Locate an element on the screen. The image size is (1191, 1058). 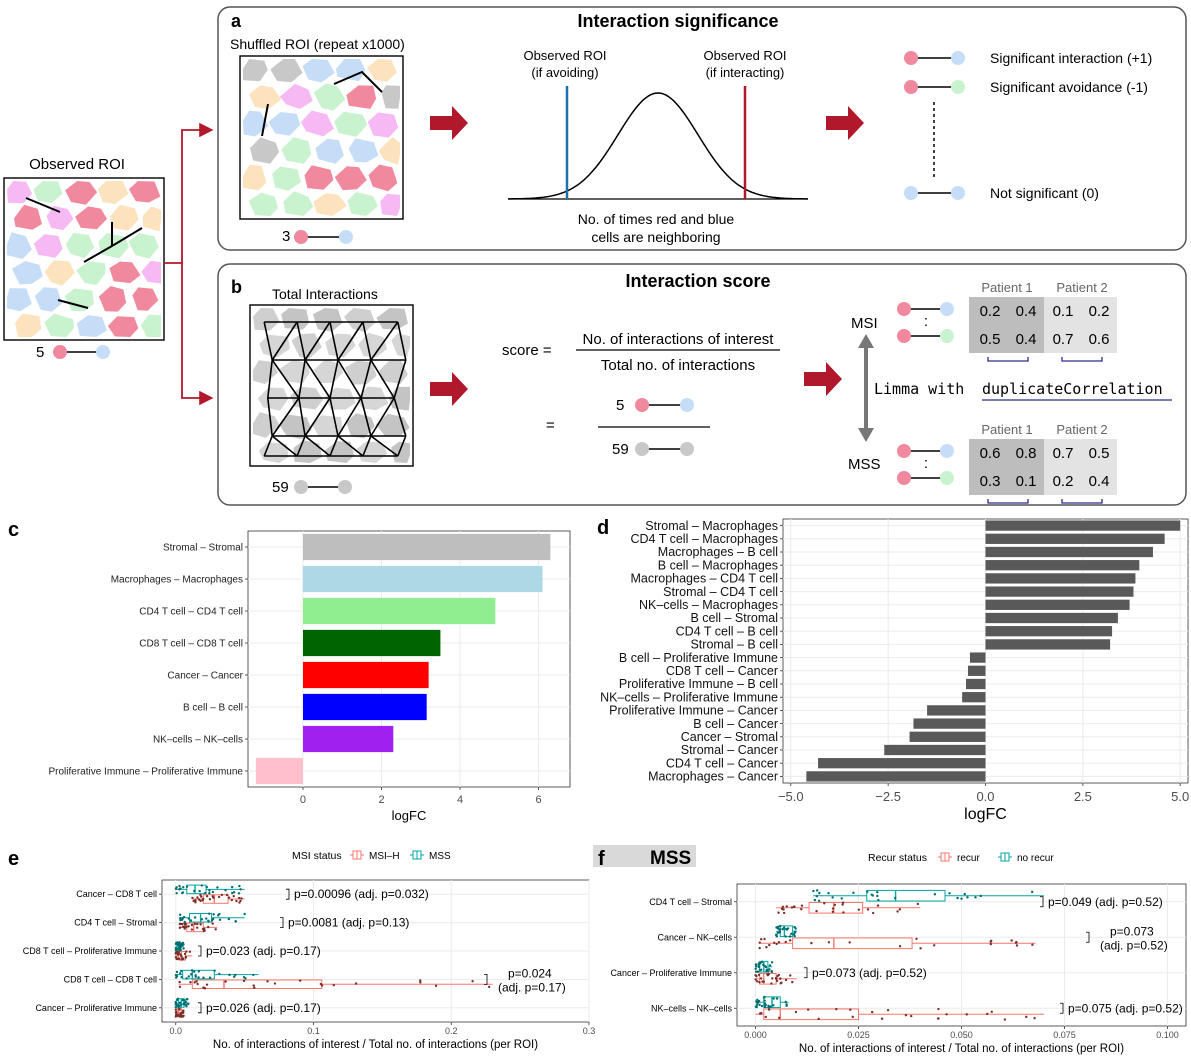
category-label: CD8 T cell – CD8 T cell is located at coordinates (110, 979).